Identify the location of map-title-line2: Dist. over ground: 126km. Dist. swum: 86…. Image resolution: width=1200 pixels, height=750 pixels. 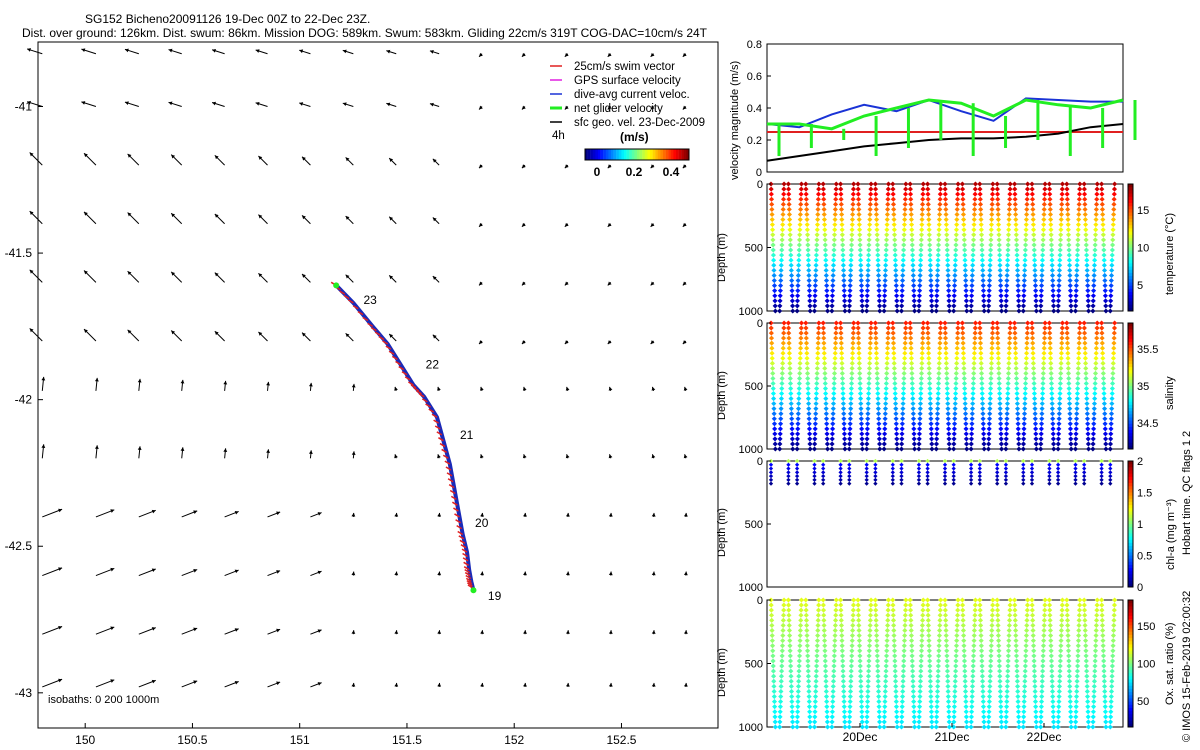
(365, 33).